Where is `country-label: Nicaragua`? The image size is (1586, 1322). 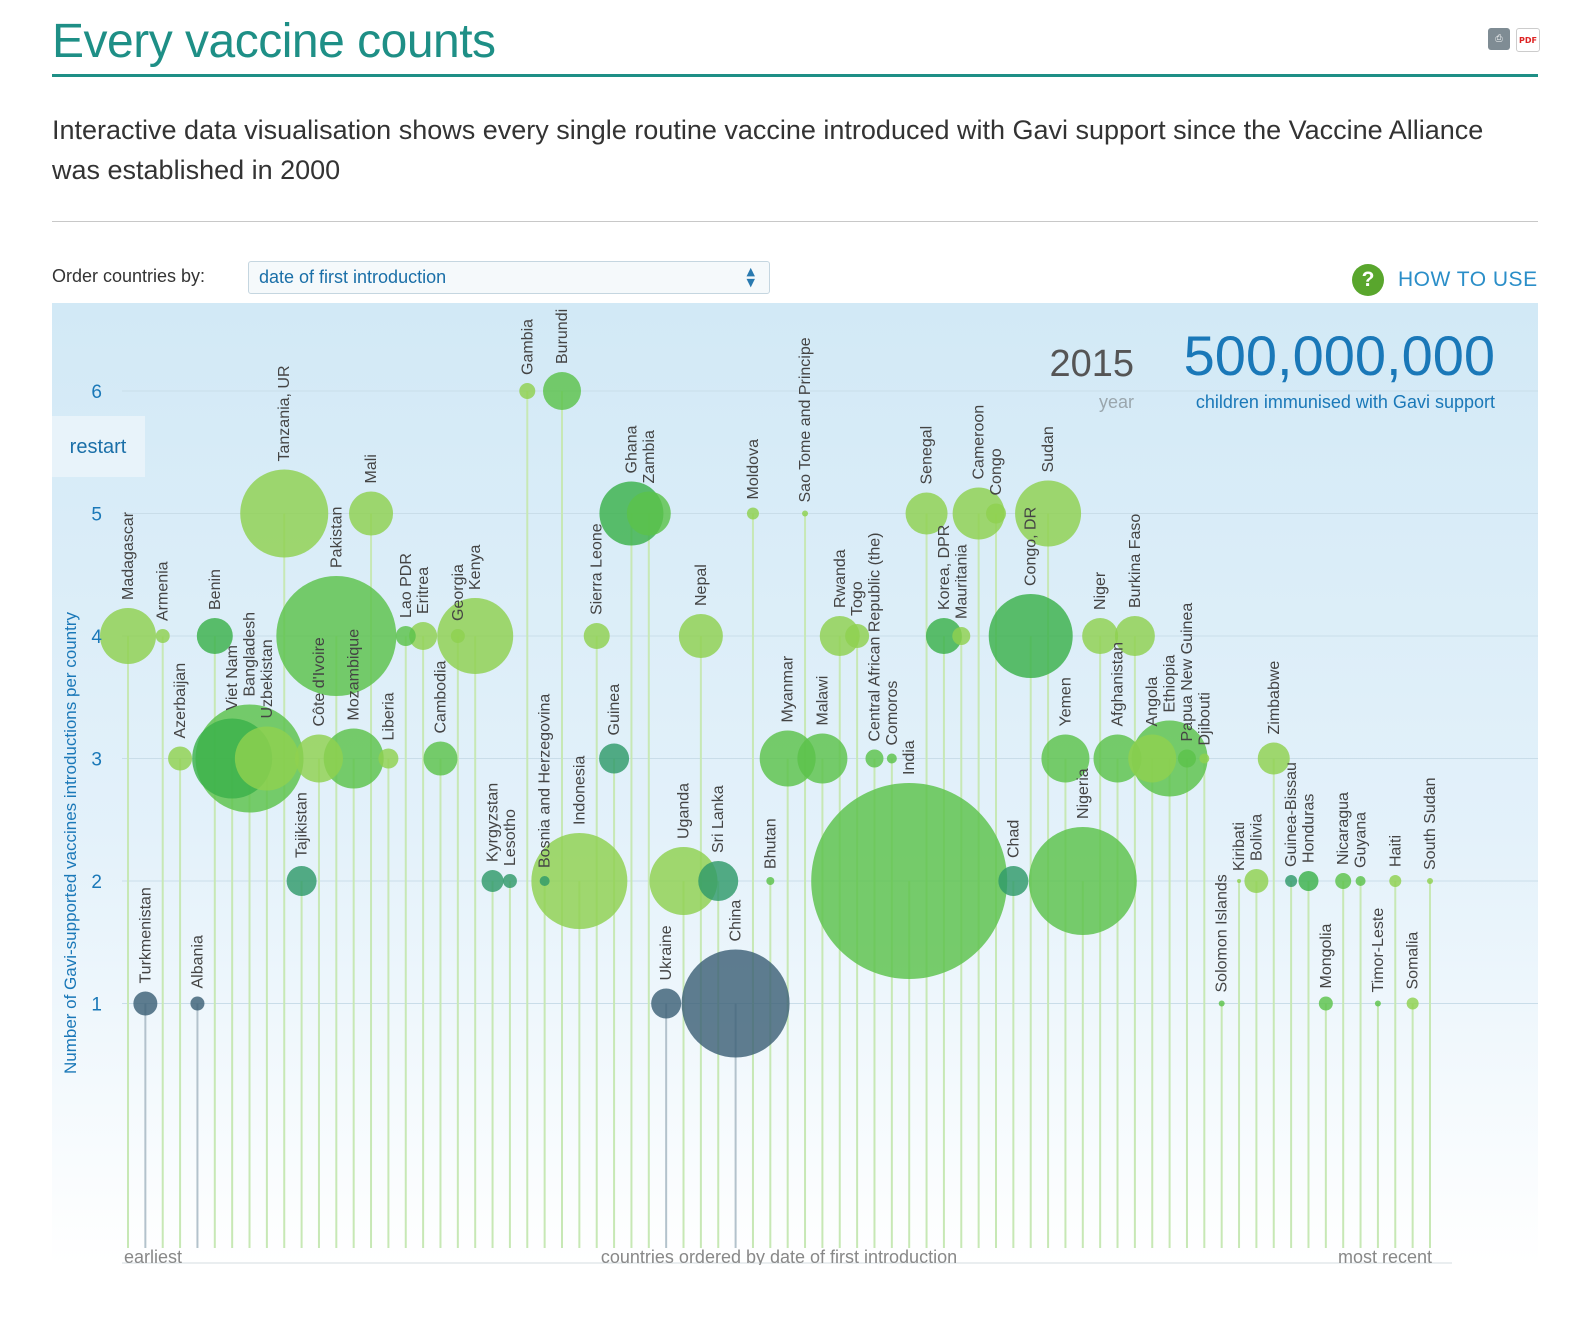 country-label: Nicaragua is located at coordinates (1343, 828).